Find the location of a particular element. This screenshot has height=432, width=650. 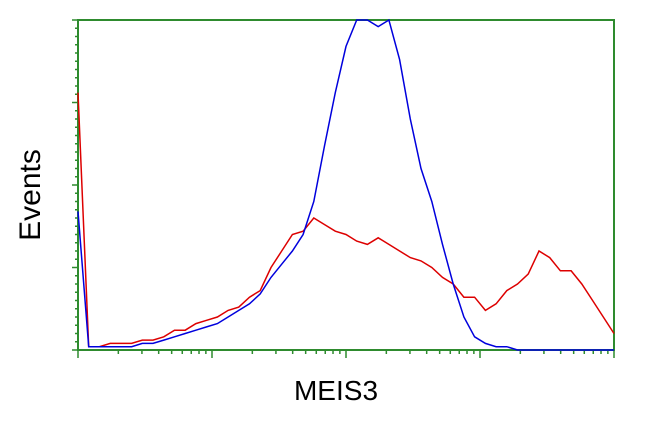

y-axis-label: Events is located at coordinates (30, 195).